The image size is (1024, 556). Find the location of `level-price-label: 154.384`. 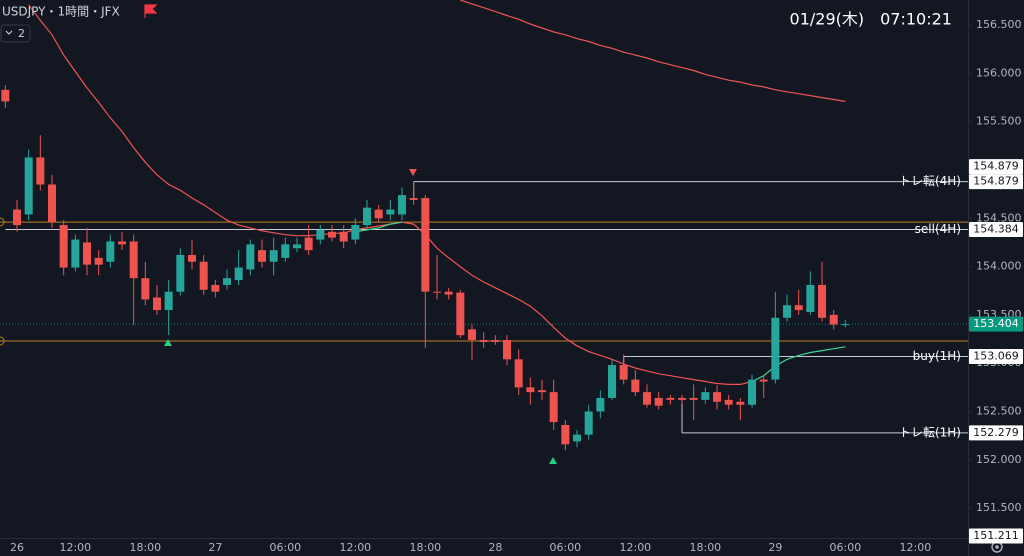

level-price-label: 154.384 is located at coordinates (996, 228).